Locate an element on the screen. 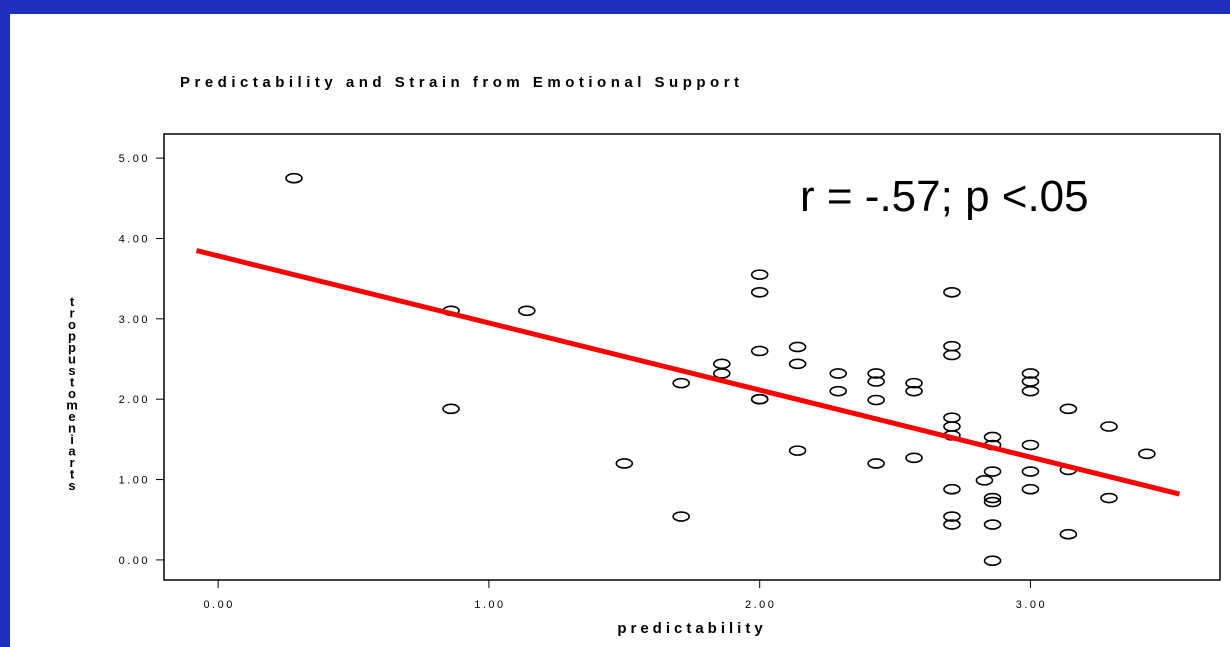  y-label-glyph: m is located at coordinates (72, 405).